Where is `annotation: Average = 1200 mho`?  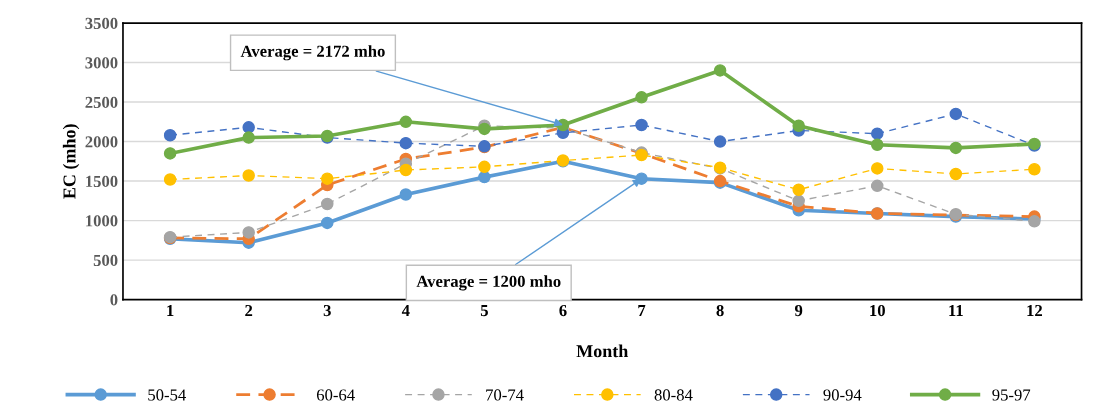 annotation: Average = 1200 mho is located at coordinates (488, 283).